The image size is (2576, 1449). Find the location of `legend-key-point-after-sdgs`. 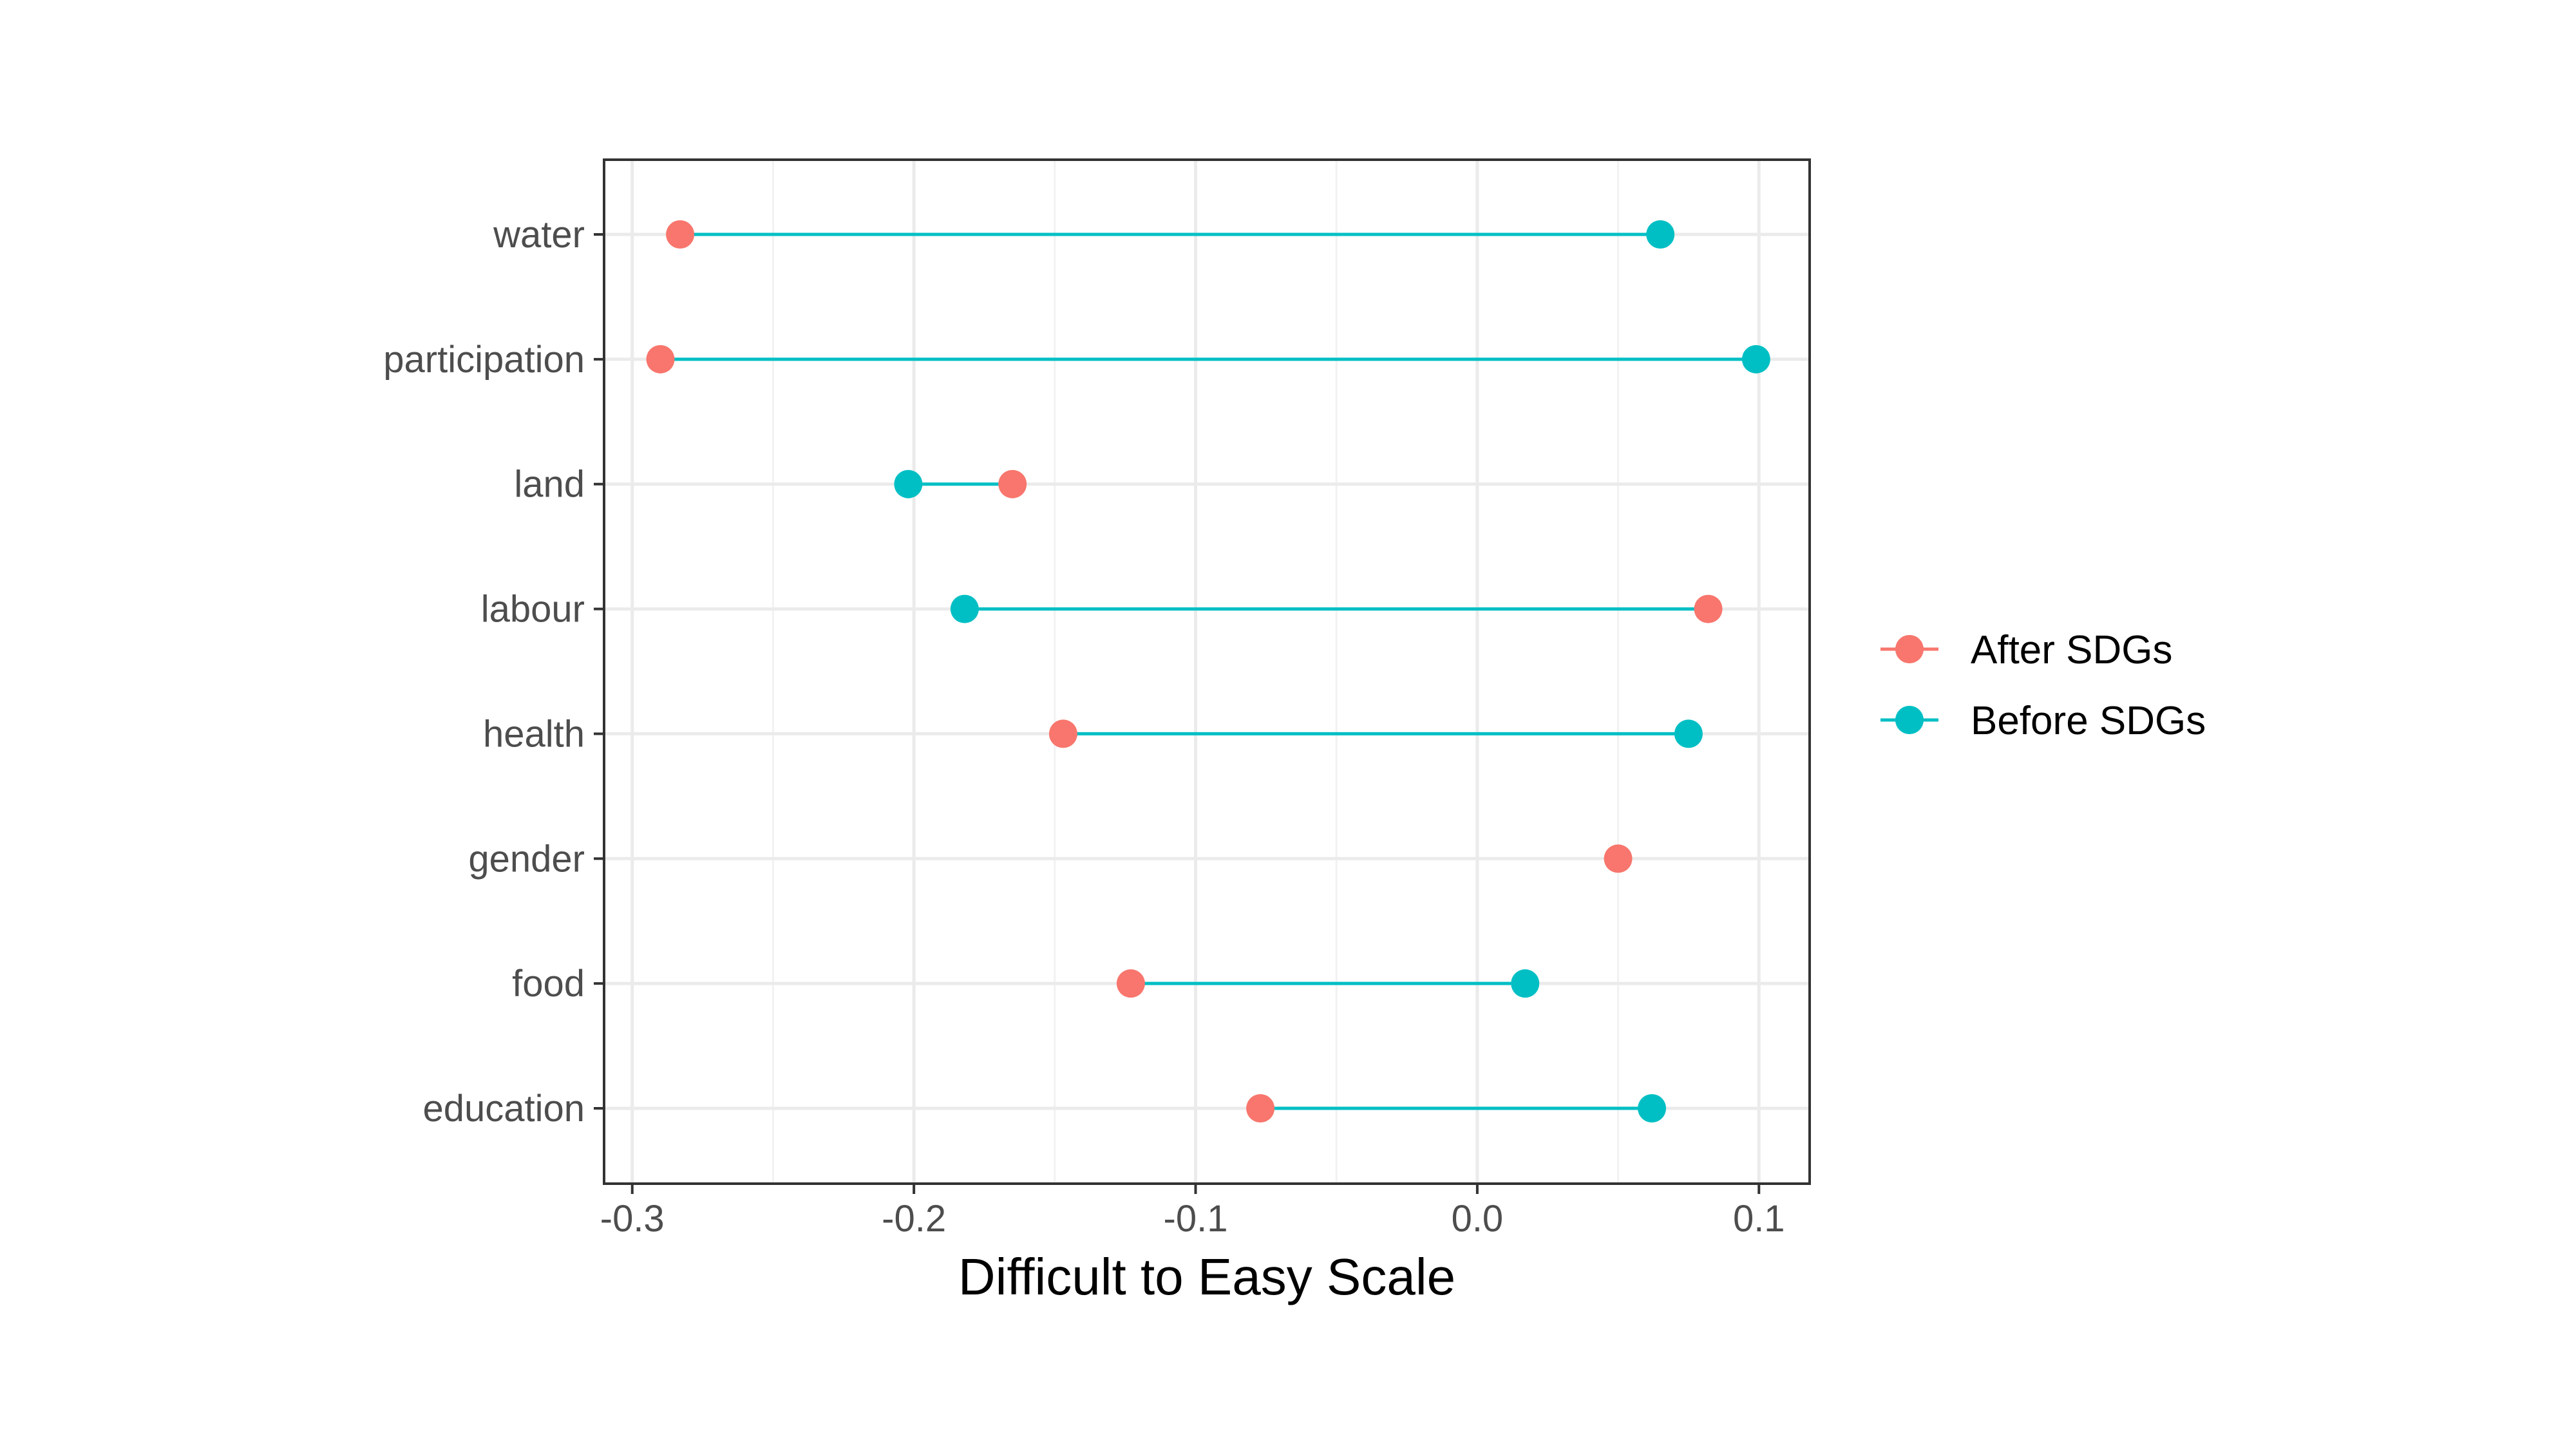

legend-key-point-after-sdgs is located at coordinates (1909, 649).